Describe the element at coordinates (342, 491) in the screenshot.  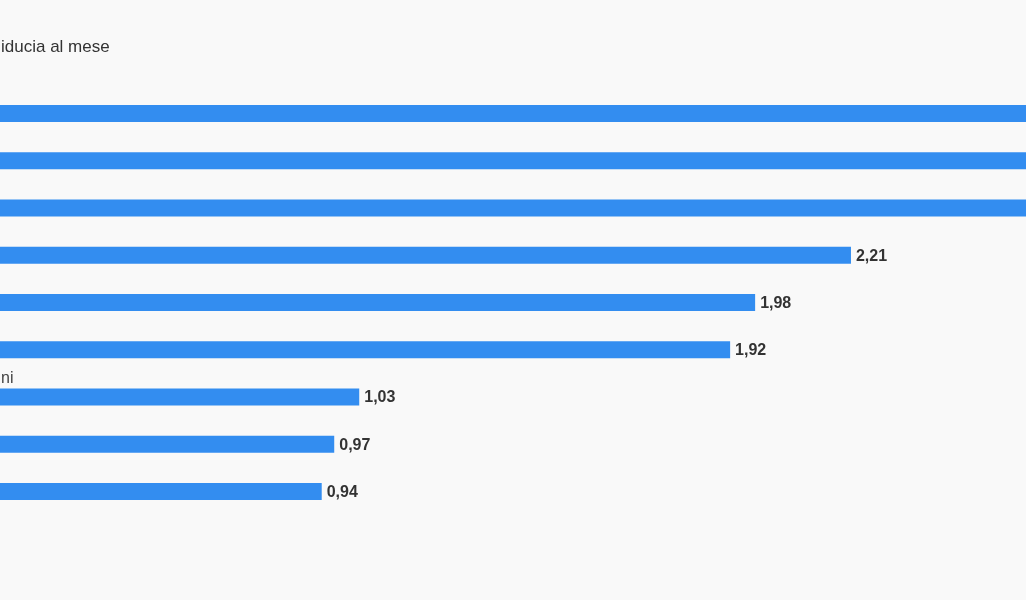
I see `data-label: 0,94` at that location.